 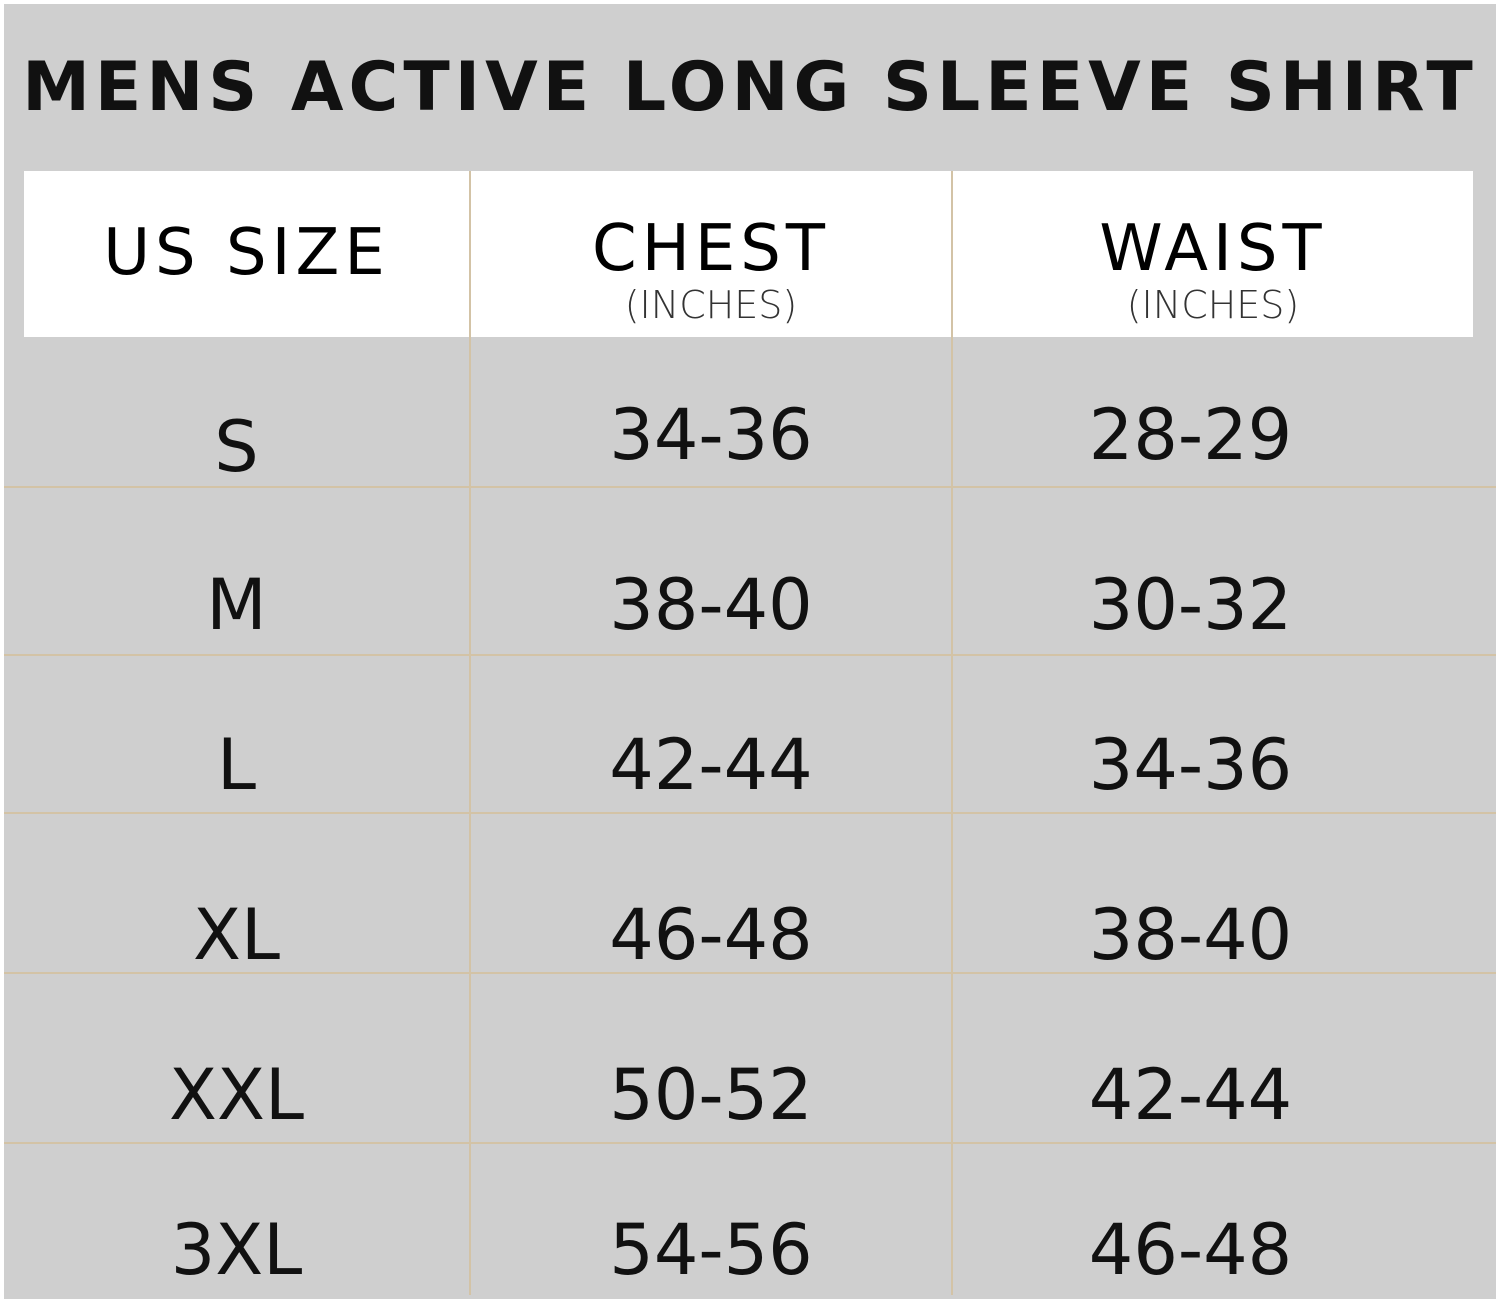 I want to click on chest-cell: 34-36, so click(x=711, y=435).